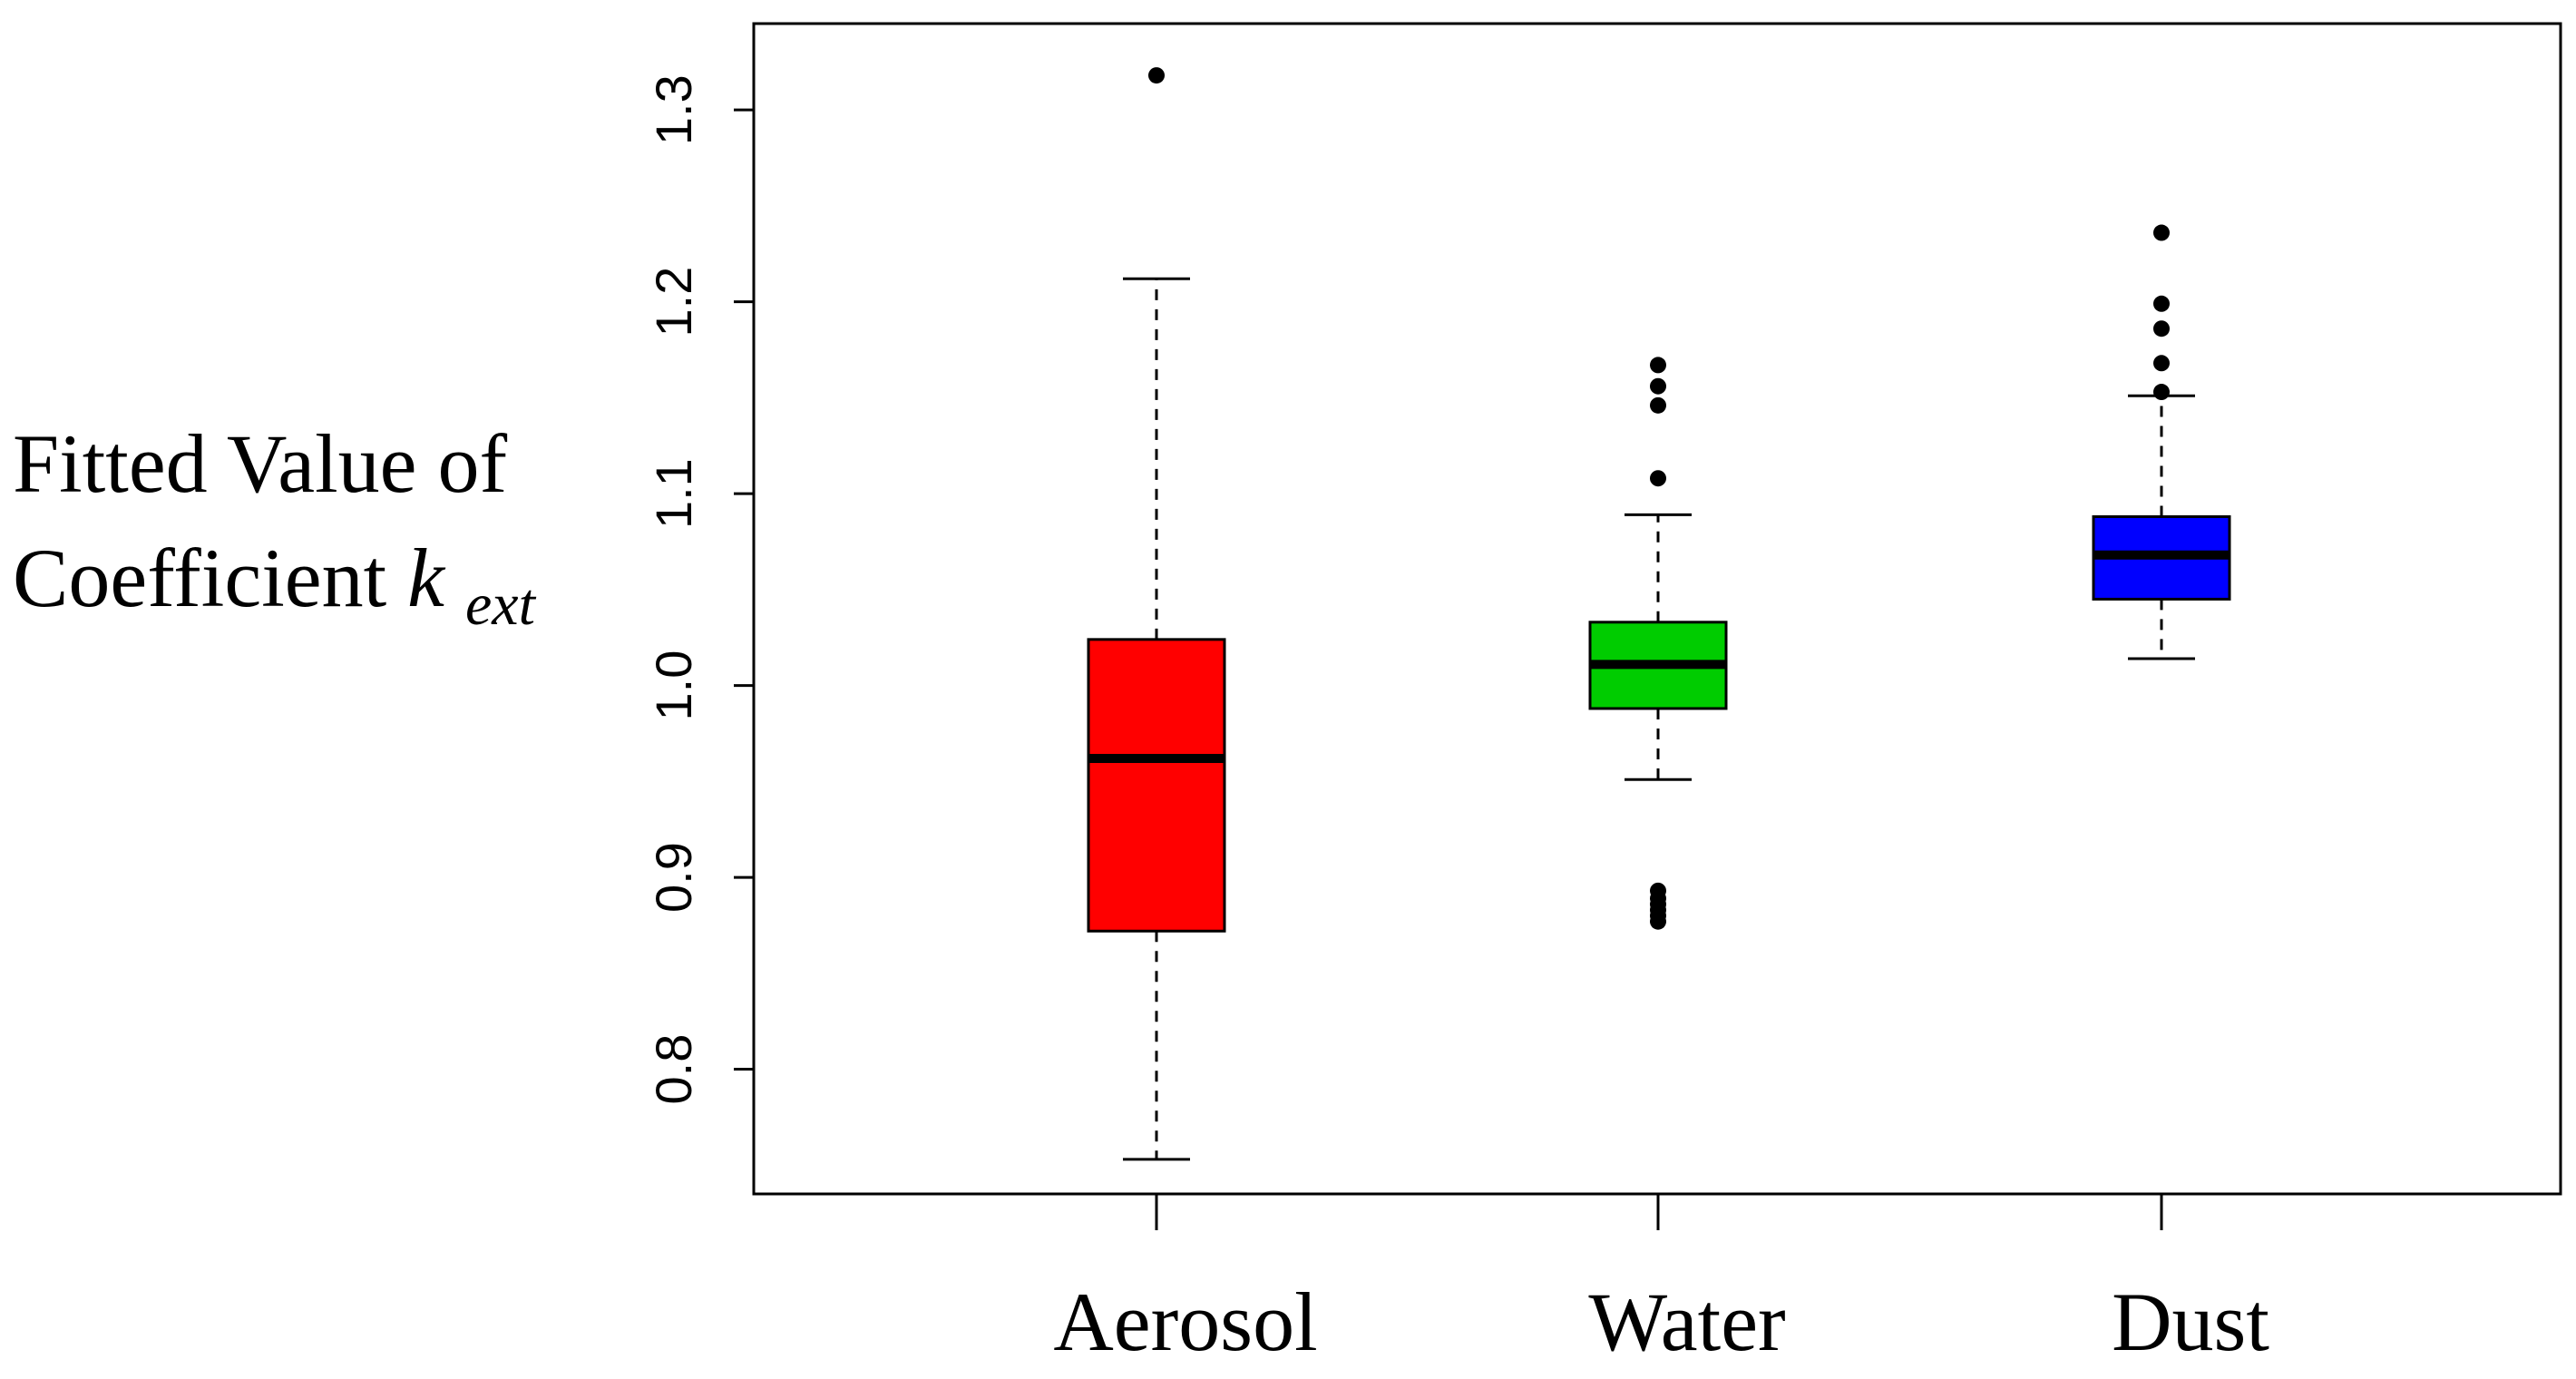 The height and width of the screenshot is (1379, 2576). I want to click on outlier-point-aerosol, so click(1156, 75).